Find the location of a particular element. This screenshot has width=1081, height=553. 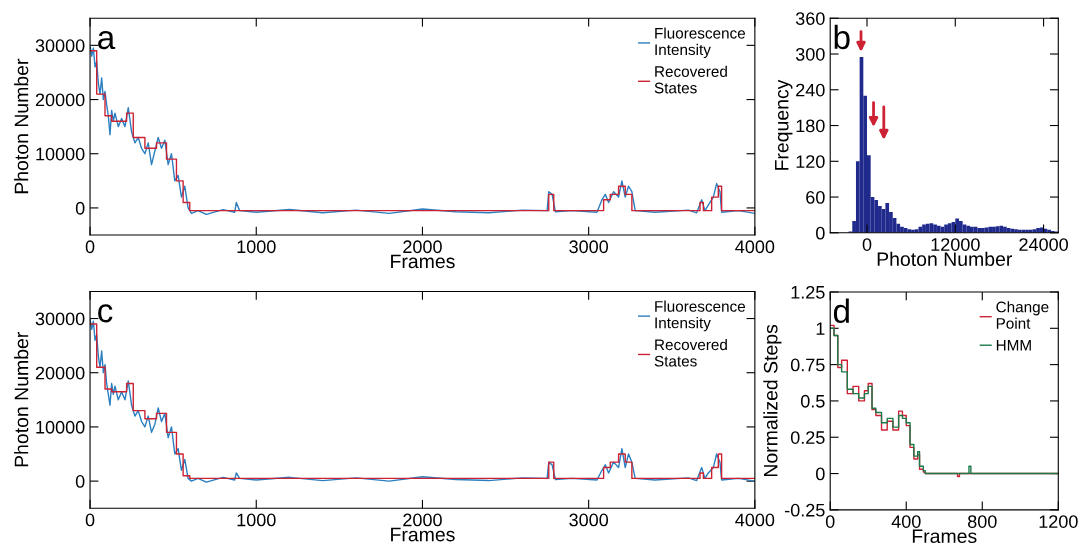

y-tick-label: -0.25 is located at coordinates (805, 510).